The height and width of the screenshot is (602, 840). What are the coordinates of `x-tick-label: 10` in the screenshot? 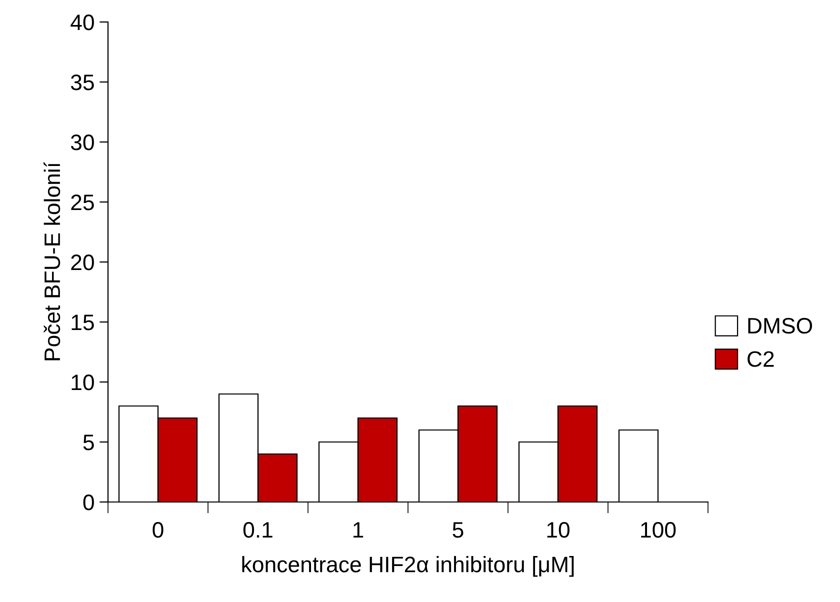 It's located at (558, 530).